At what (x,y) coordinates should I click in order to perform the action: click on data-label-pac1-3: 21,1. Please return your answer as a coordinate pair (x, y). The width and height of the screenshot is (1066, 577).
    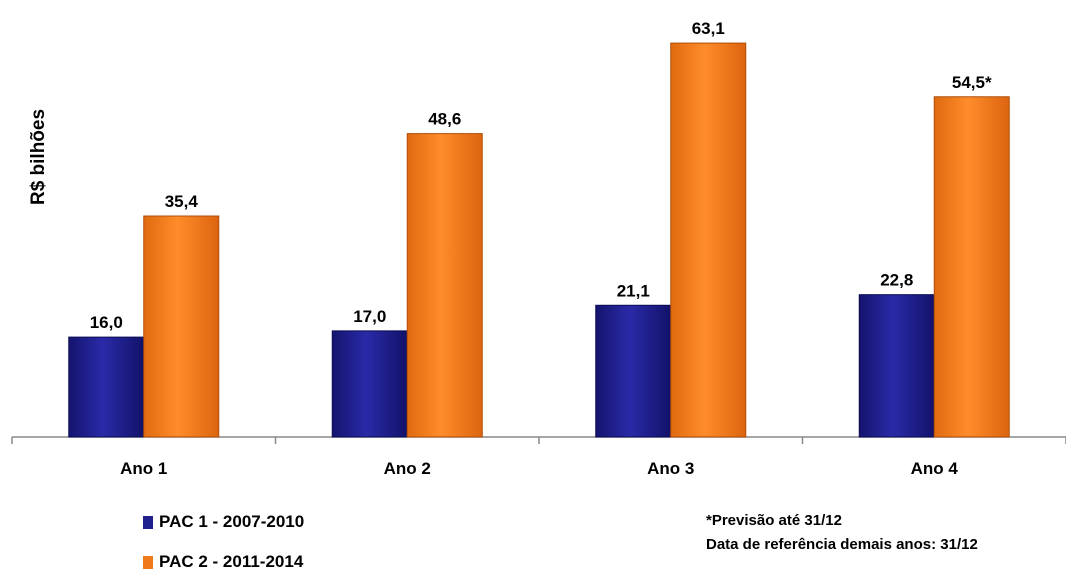
    Looking at the image, I should click on (633, 290).